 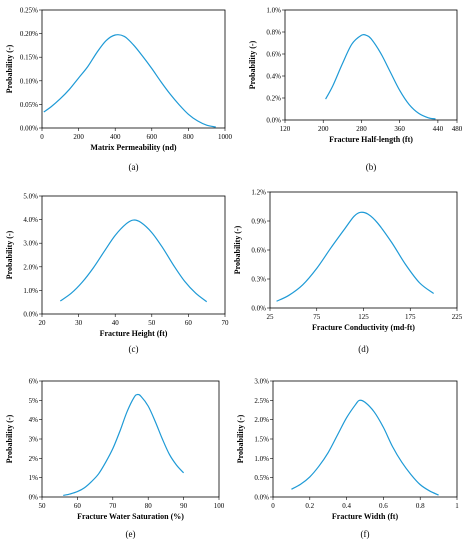 What do you see at coordinates (29, 105) in the screenshot?
I see `y-tick-label: 0.05%` at bounding box center [29, 105].